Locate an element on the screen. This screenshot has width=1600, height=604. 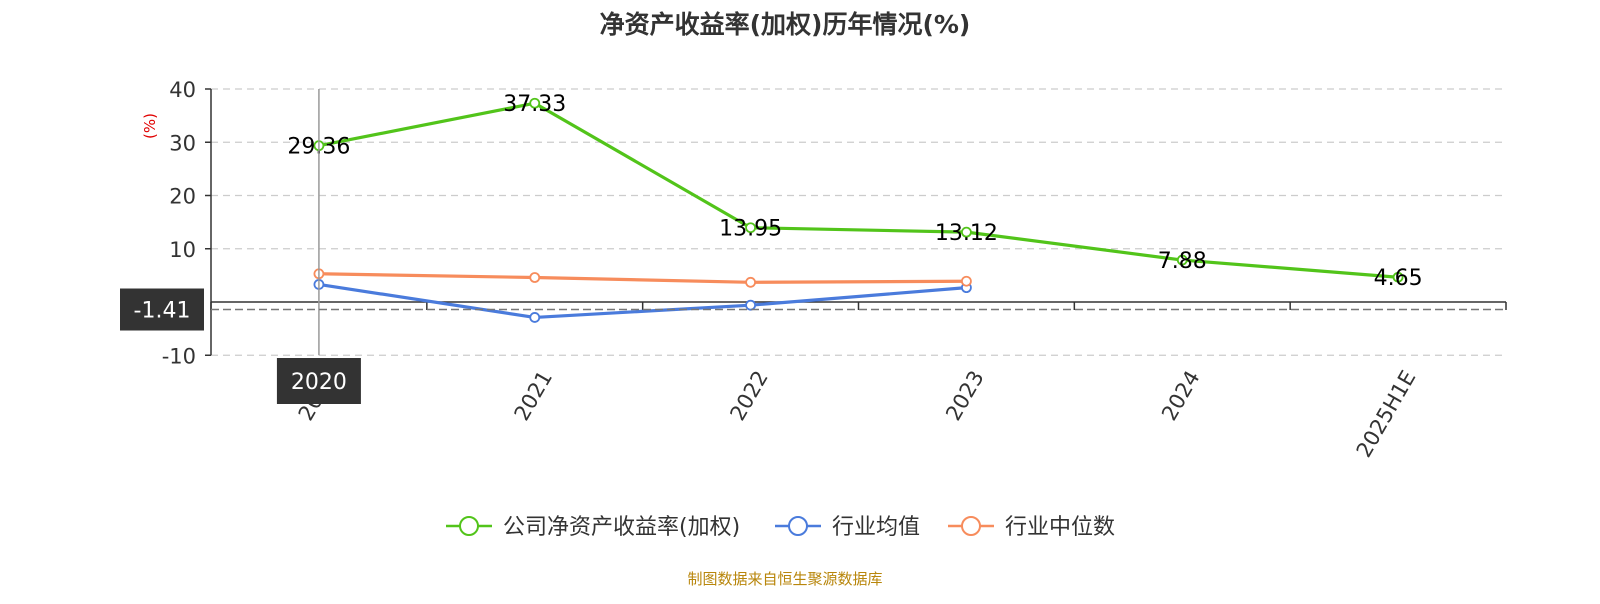
y-value-tooltip is located at coordinates (162, 309).